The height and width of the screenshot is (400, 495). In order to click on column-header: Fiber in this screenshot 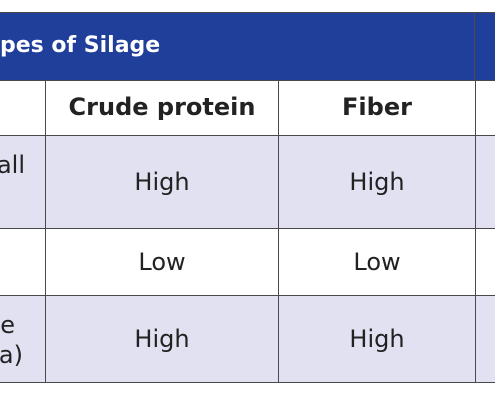, I will do `click(377, 107)`.